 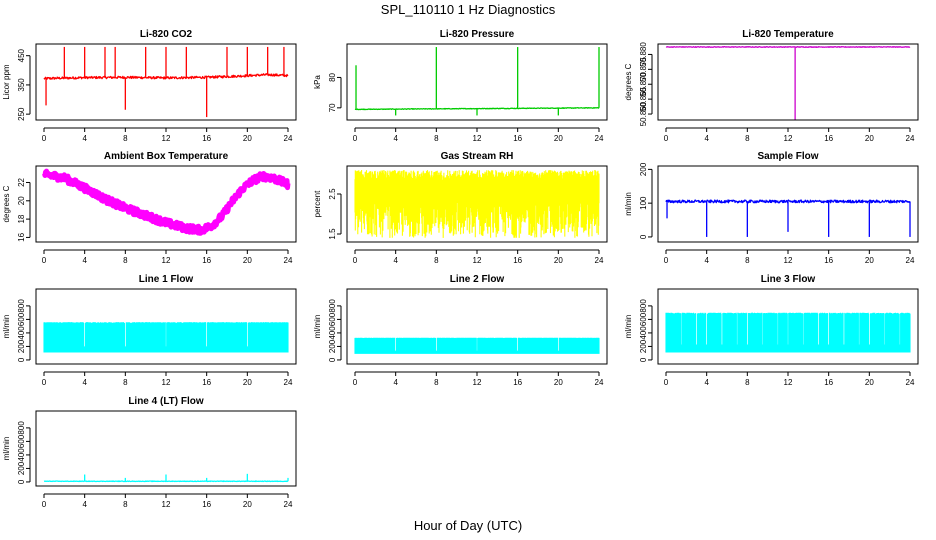 What do you see at coordinates (21, 85) in the screenshot?
I see `y-tick-label: 350` at bounding box center [21, 85].